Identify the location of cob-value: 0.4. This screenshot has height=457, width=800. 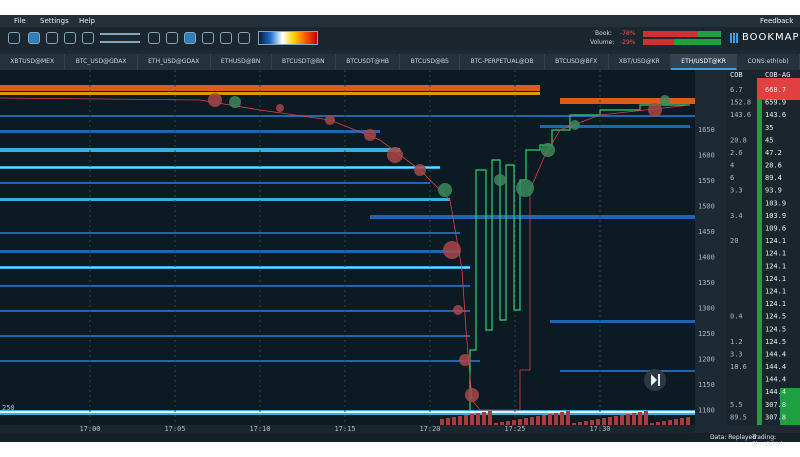
(736, 317).